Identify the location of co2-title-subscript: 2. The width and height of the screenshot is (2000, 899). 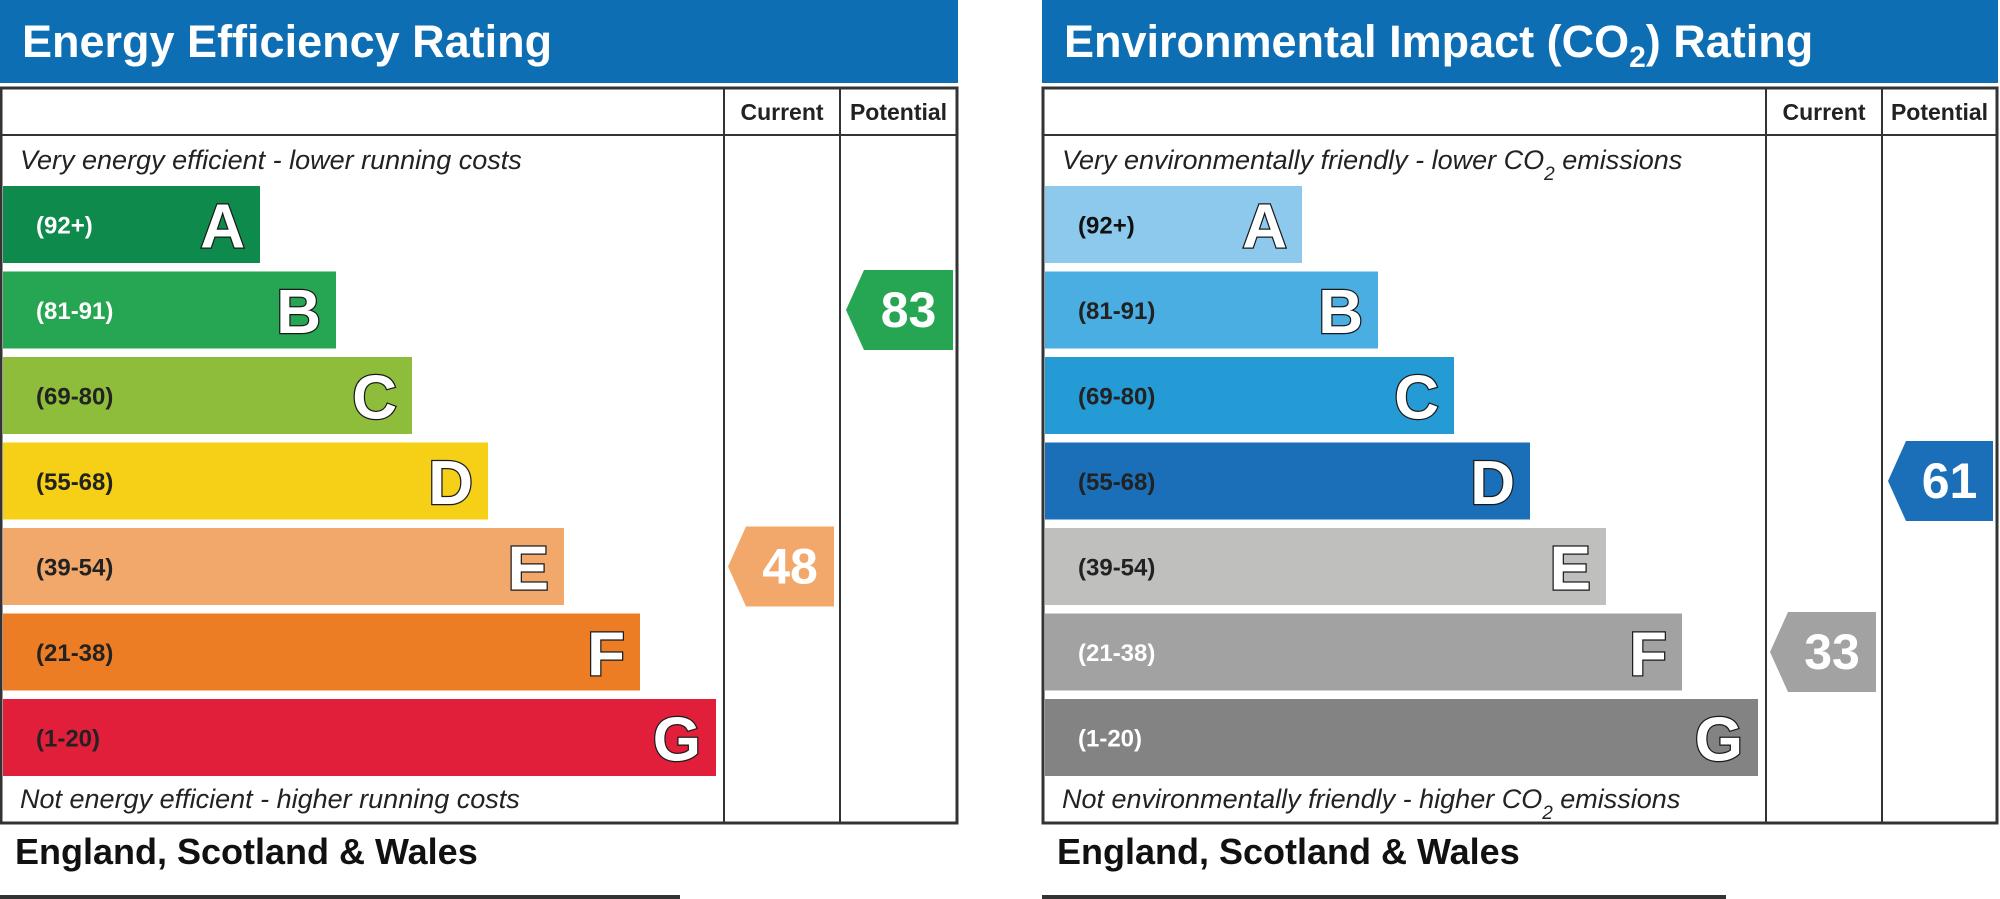
(1637, 57).